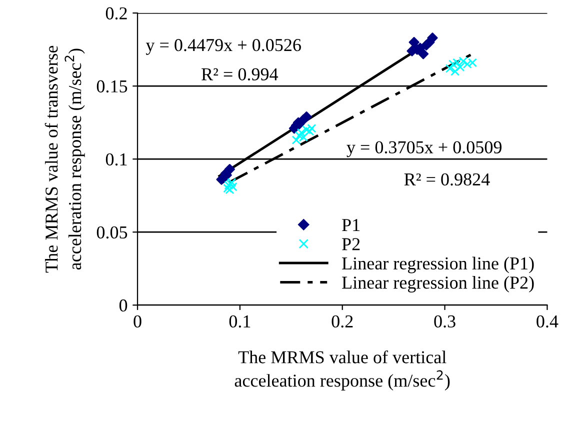 The height and width of the screenshot is (434, 573). I want to click on x-tick-label: 0.2, so click(342, 321).